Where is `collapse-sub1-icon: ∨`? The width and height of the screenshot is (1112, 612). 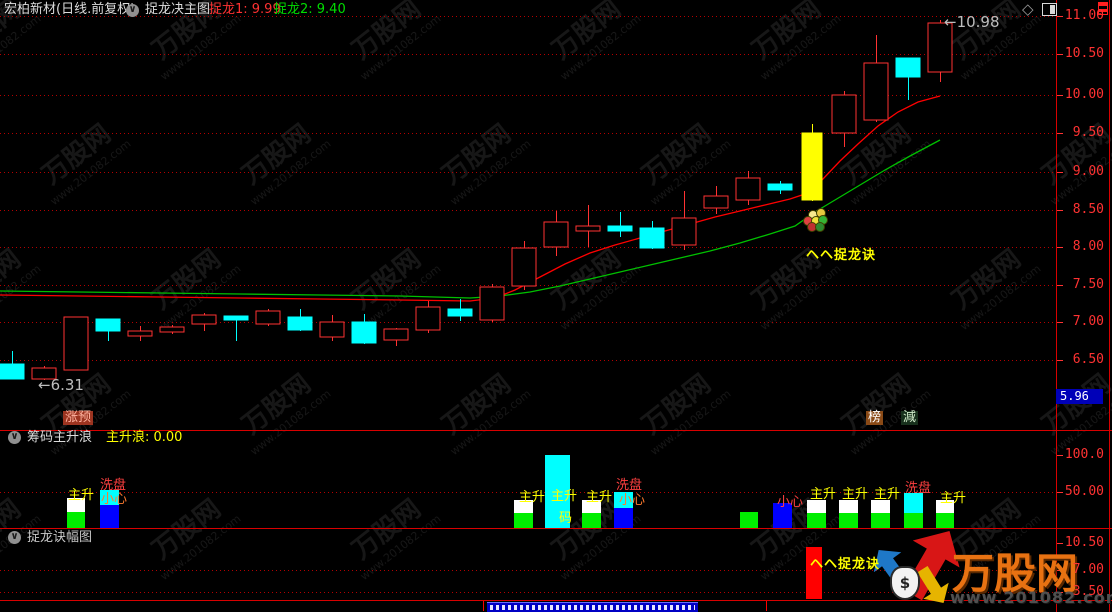
collapse-sub1-icon: ∨ is located at coordinates (14, 437).